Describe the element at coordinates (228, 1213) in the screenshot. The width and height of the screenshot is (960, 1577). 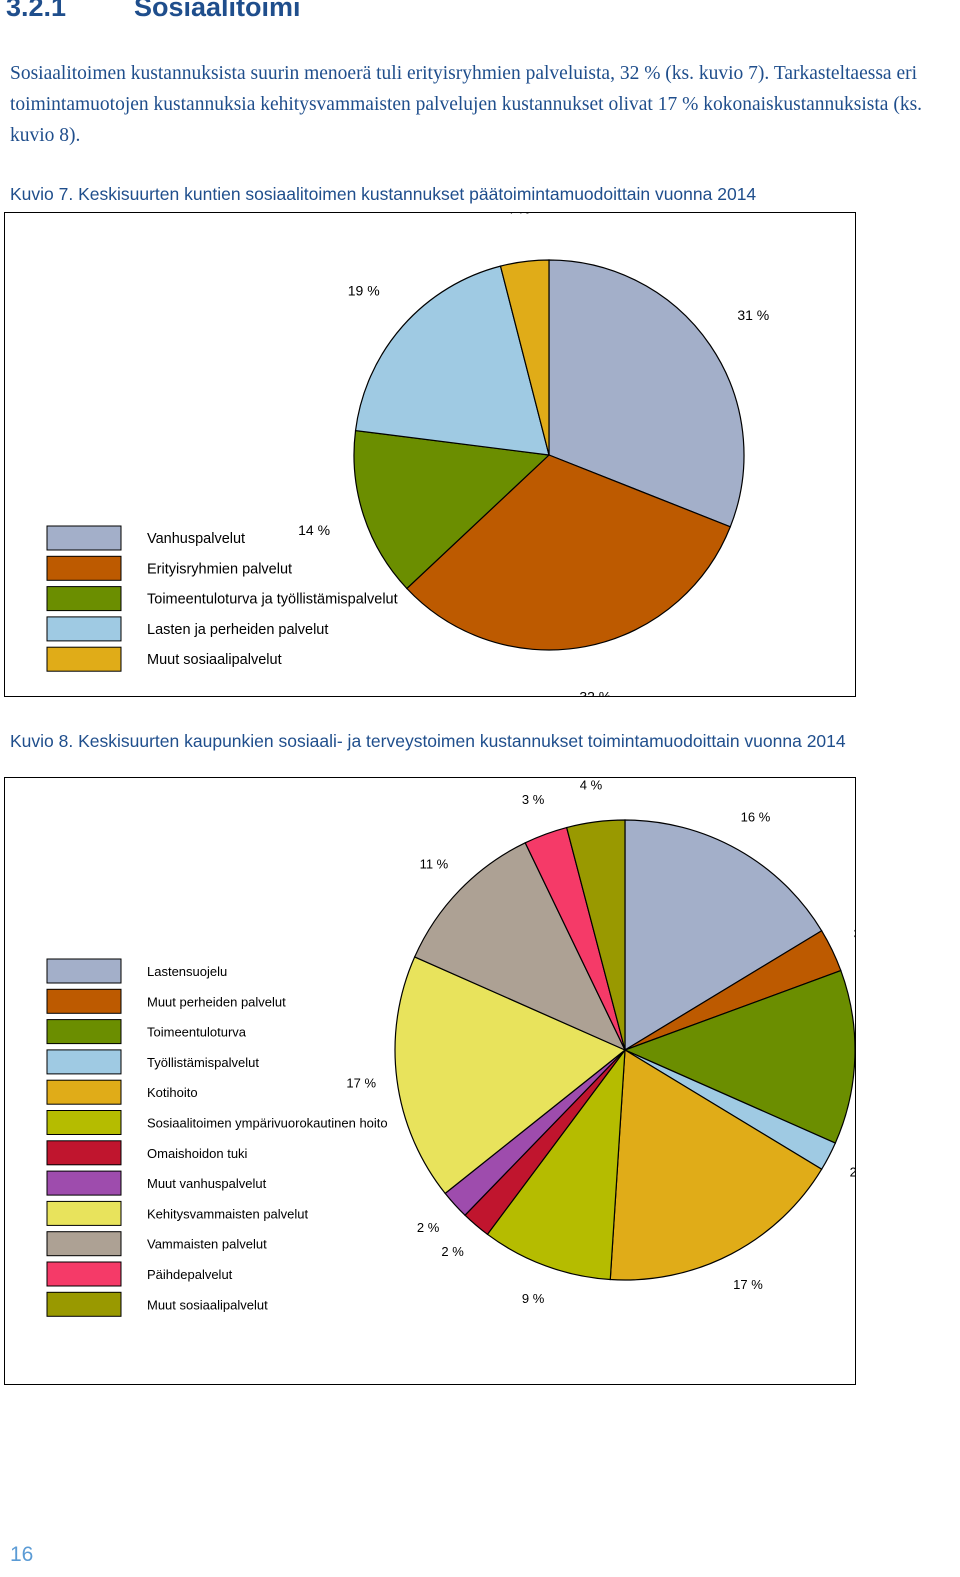
I see `legend-entry: Kehitysvammaisten palvelut` at that location.